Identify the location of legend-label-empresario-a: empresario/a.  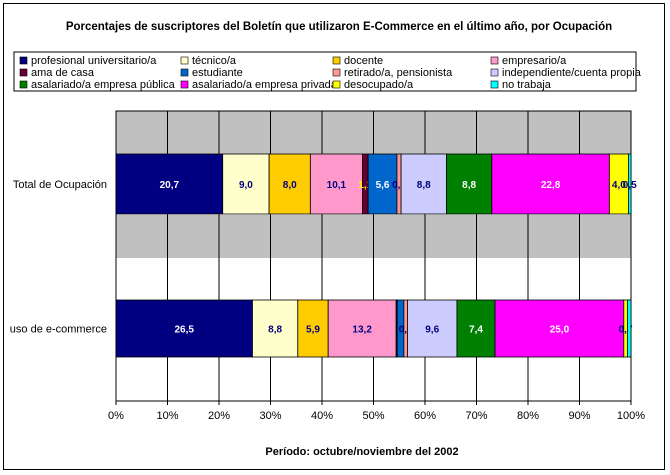
(534, 61).